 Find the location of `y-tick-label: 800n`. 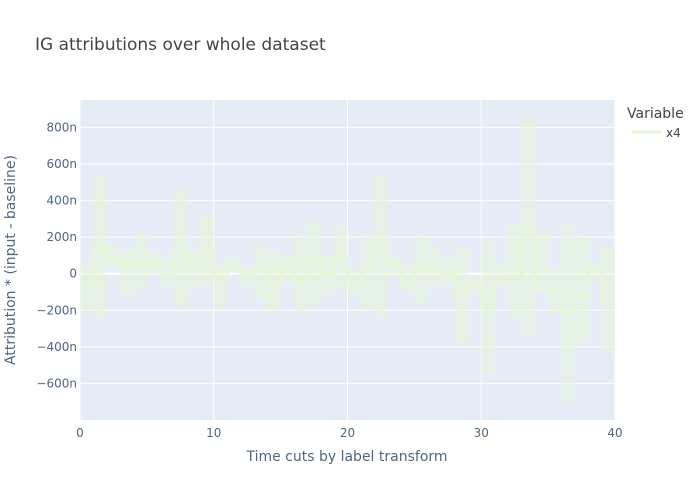

y-tick-label: 800n is located at coordinates (61, 127).